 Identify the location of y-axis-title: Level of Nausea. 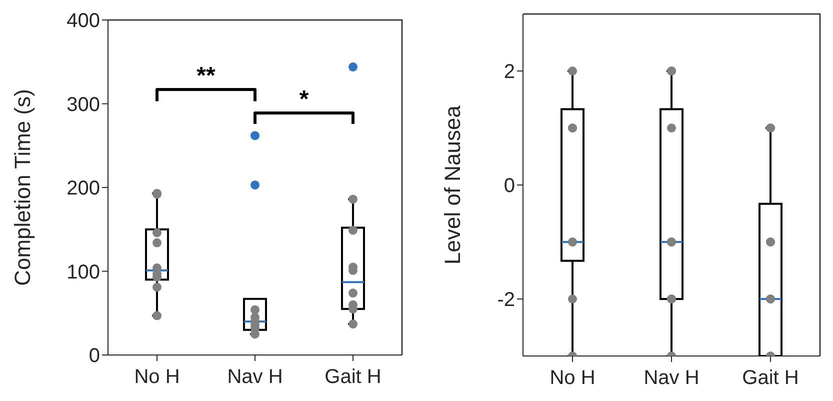
(452, 184).